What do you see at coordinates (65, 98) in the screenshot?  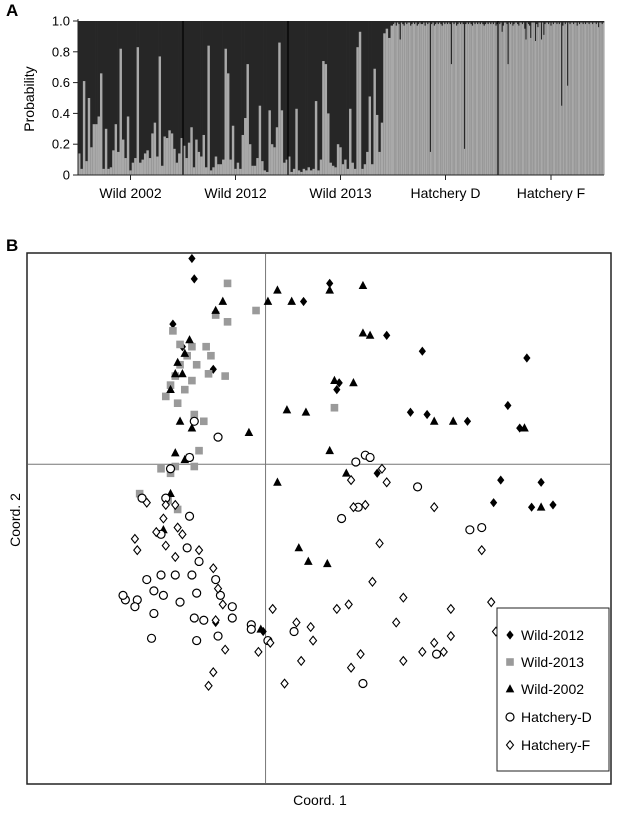 I see `structure-y-ticks: 0 0.2 0.4 0.6 0.8 1.0` at bounding box center [65, 98].